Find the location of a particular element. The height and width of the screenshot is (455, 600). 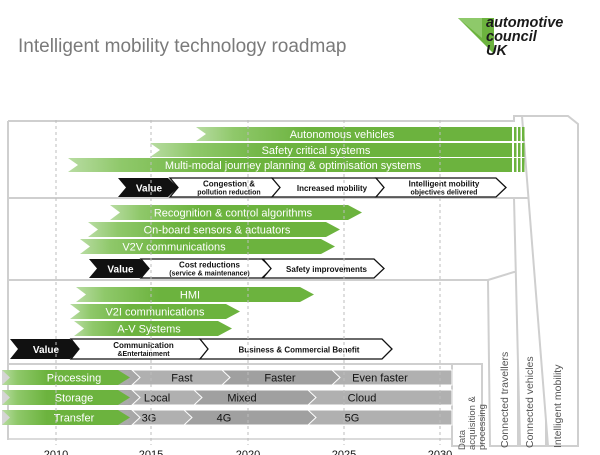

section1-value-chevron-3-line1: Intelligent mobility is located at coordinates (444, 184).